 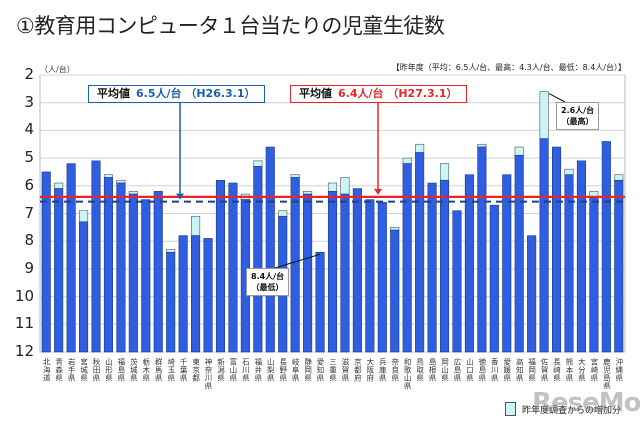 What do you see at coordinates (520, 370) in the screenshot?
I see `x-tick-label: 高知県` at bounding box center [520, 370].